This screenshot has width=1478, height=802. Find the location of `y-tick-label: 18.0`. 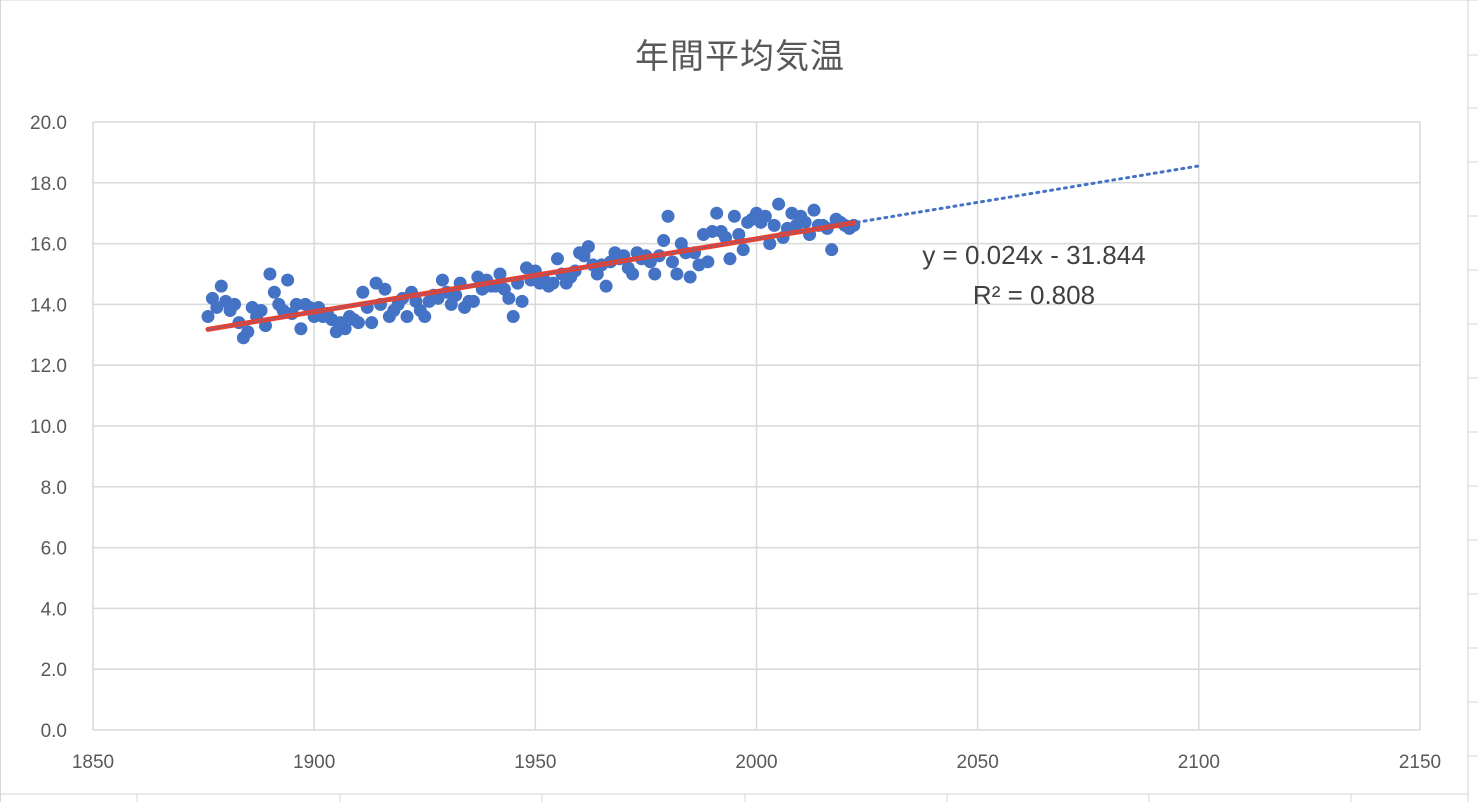

y-tick-label: 18.0 is located at coordinates (48, 184).